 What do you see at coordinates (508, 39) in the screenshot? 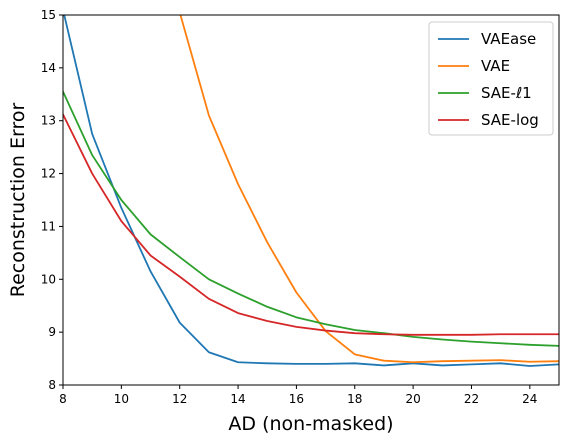
I see `legend-label: VAEase` at bounding box center [508, 39].